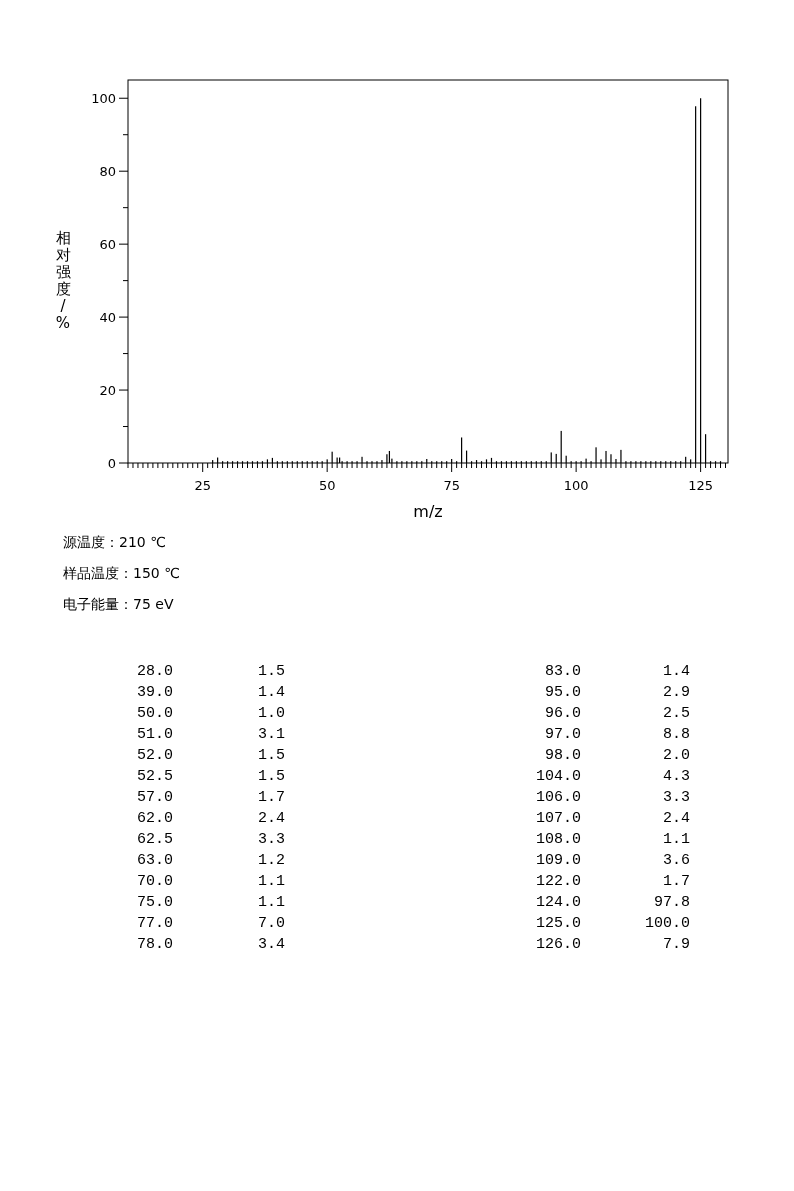 Image resolution: width=794 pixels, height=1191 pixels. Describe the element at coordinates (558, 818) in the screenshot. I see `category-label: 107.0` at that location.